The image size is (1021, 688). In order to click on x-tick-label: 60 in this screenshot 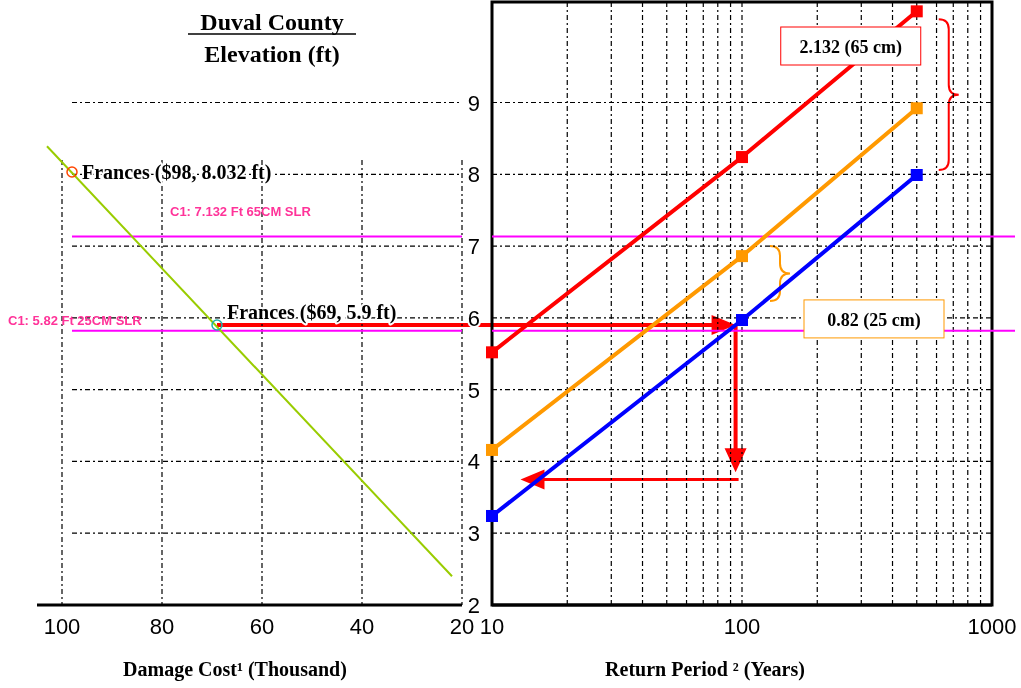, I will do `click(262, 626)`.